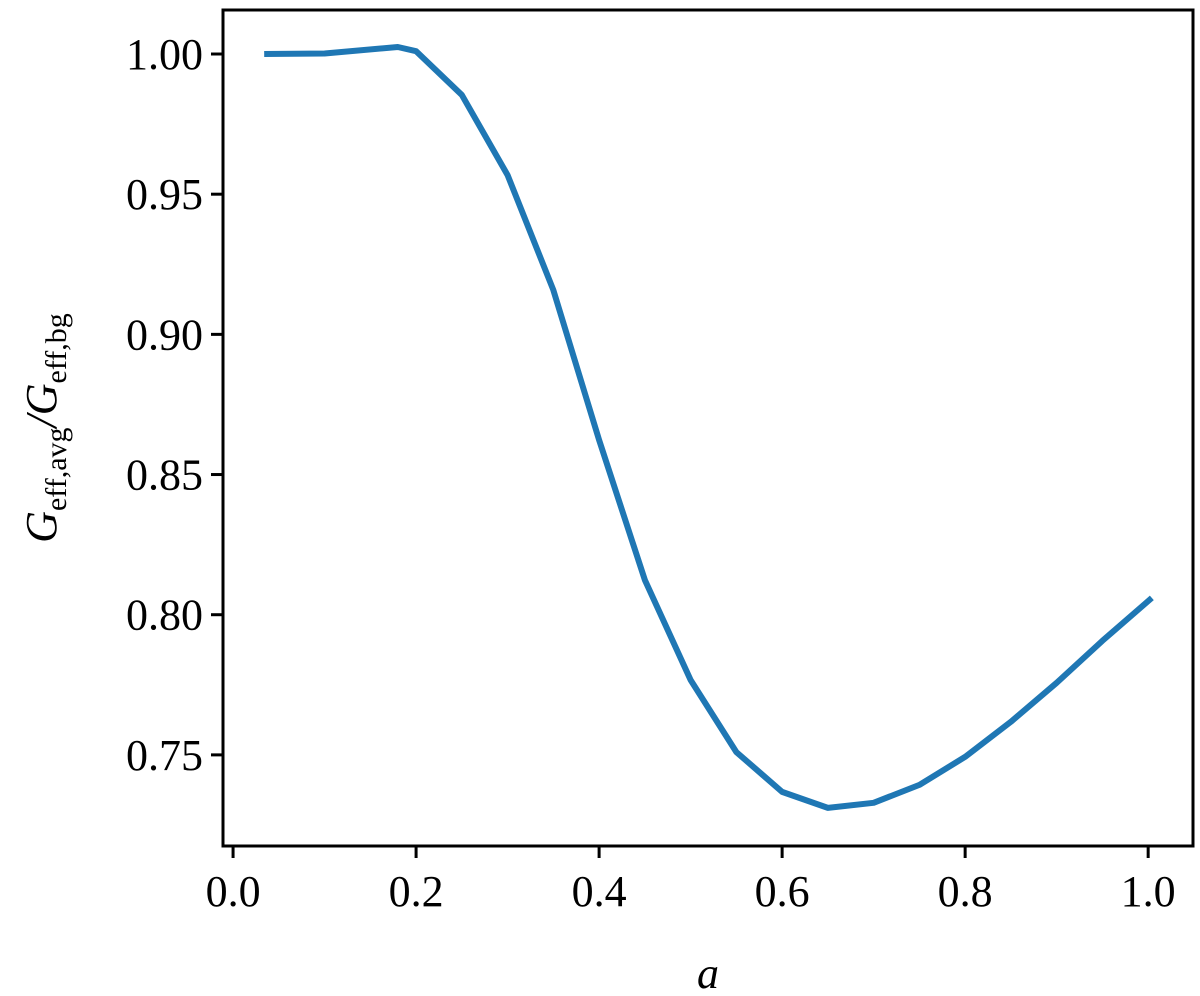 The width and height of the screenshot is (1200, 996). What do you see at coordinates (965, 891) in the screenshot?
I see `x-tick-label: 0.8` at bounding box center [965, 891].